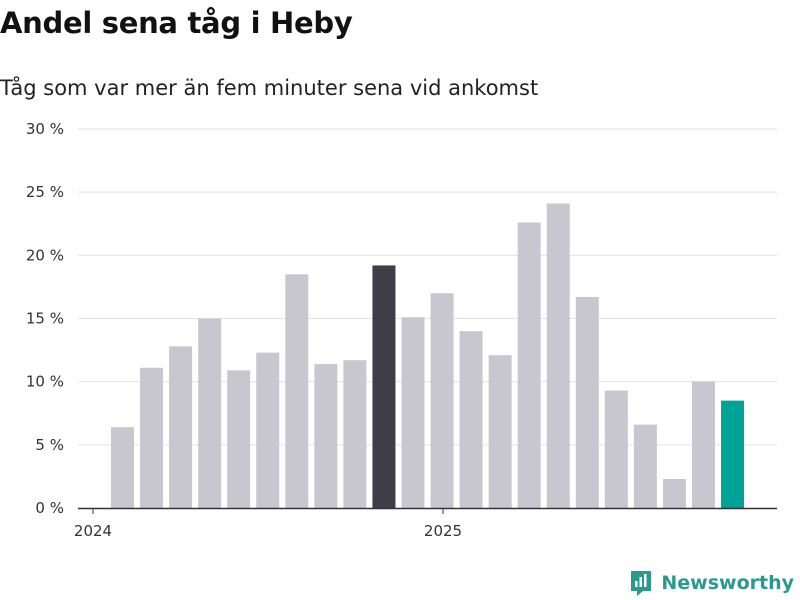  Describe the element at coordinates (45, 382) in the screenshot. I see `y-tick-label: 10 %` at that location.